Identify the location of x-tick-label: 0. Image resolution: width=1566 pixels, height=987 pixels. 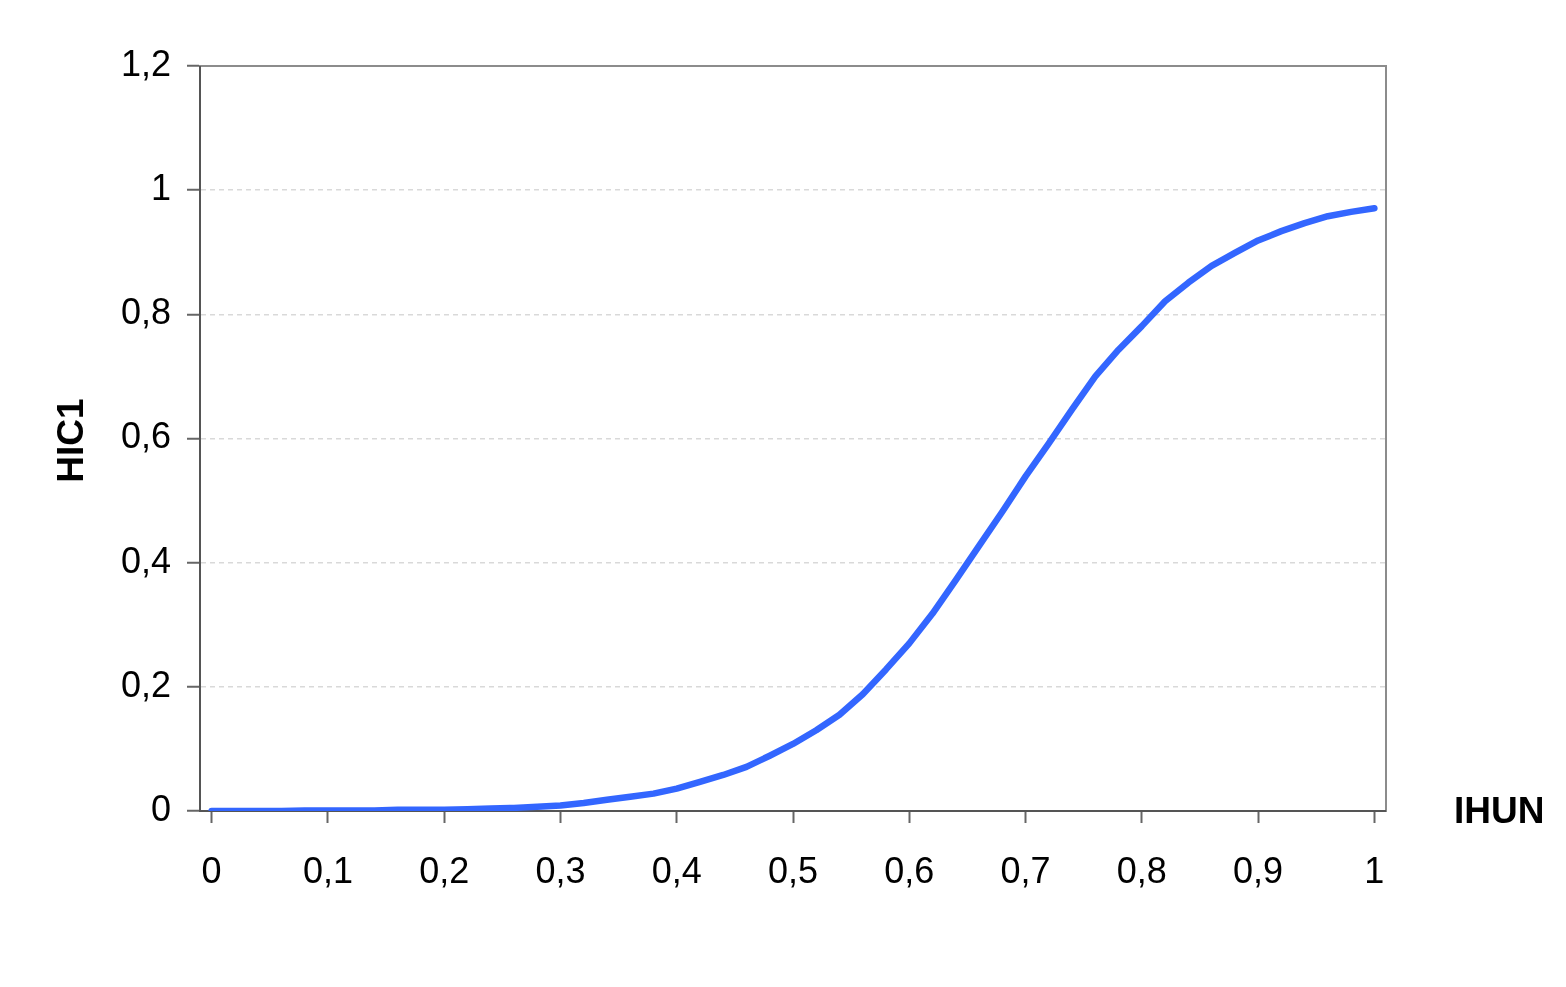
(211, 870).